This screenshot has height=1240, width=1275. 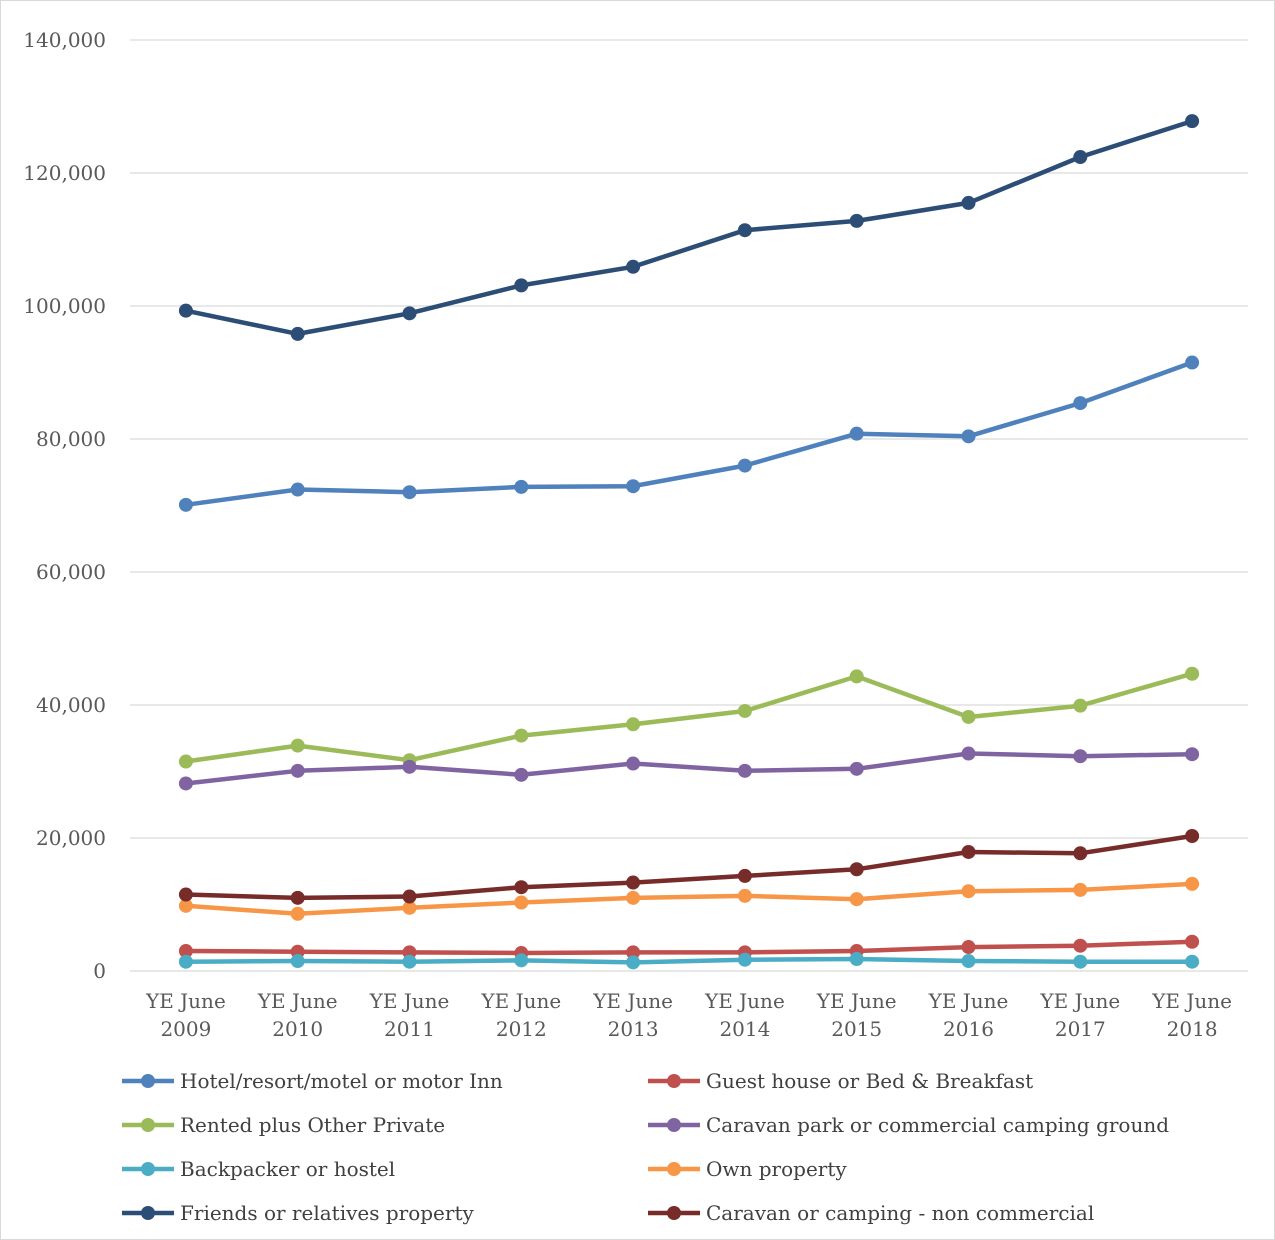 I want to click on x-category-label: YE June 2016, so click(x=968, y=1015).